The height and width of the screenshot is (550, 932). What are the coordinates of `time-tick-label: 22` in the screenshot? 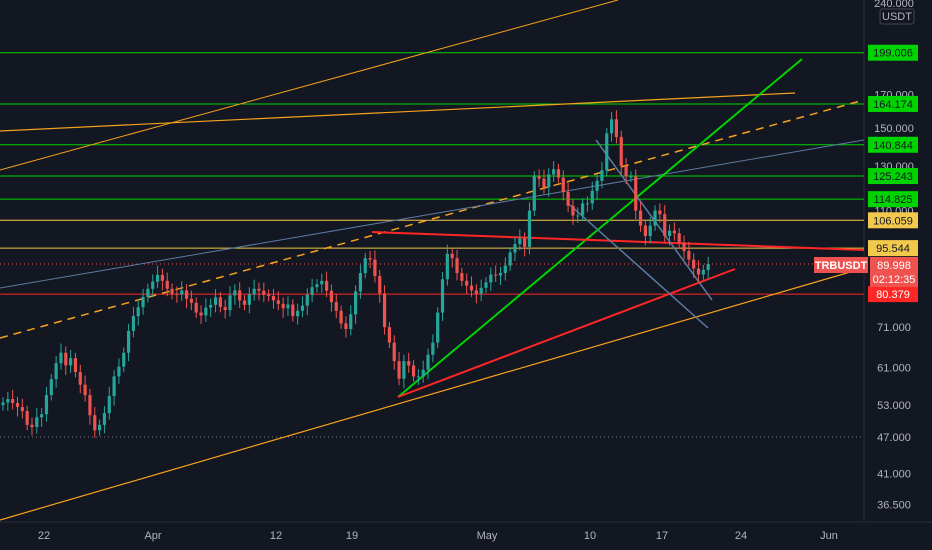 It's located at (44, 536).